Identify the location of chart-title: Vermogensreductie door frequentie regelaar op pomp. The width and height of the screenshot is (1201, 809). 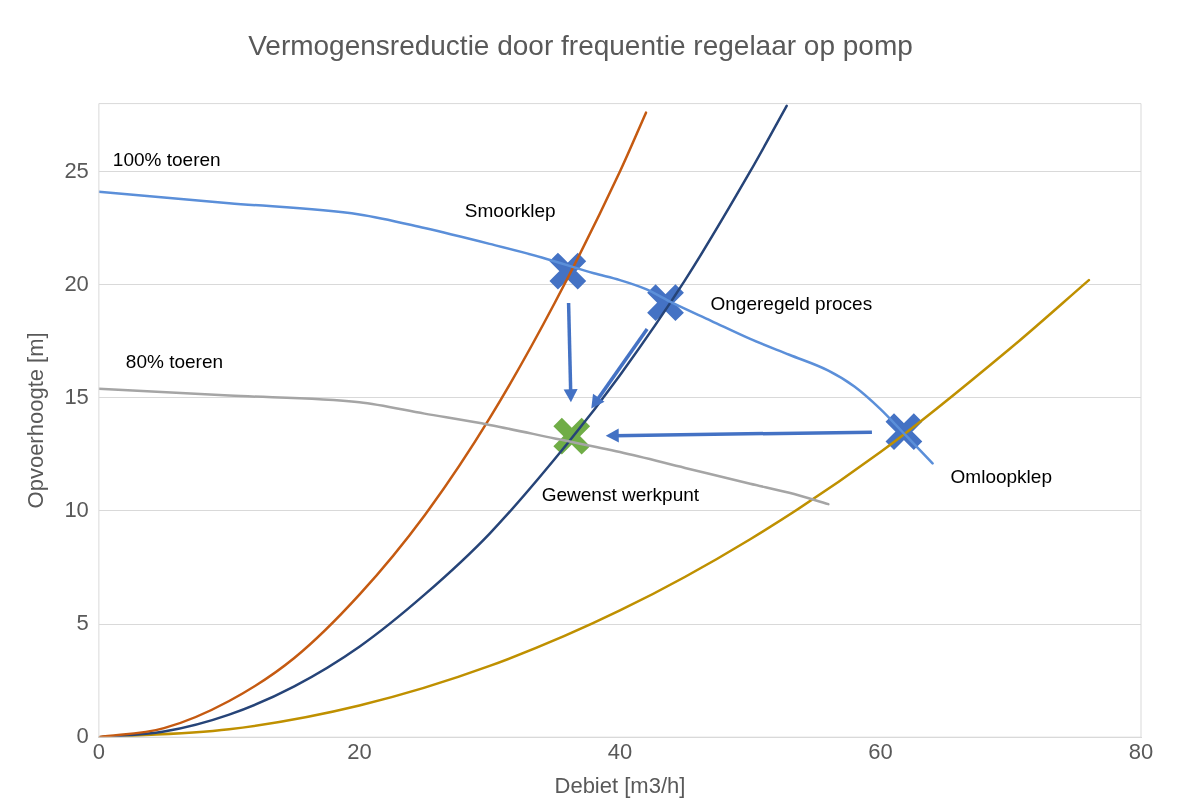
(580, 45).